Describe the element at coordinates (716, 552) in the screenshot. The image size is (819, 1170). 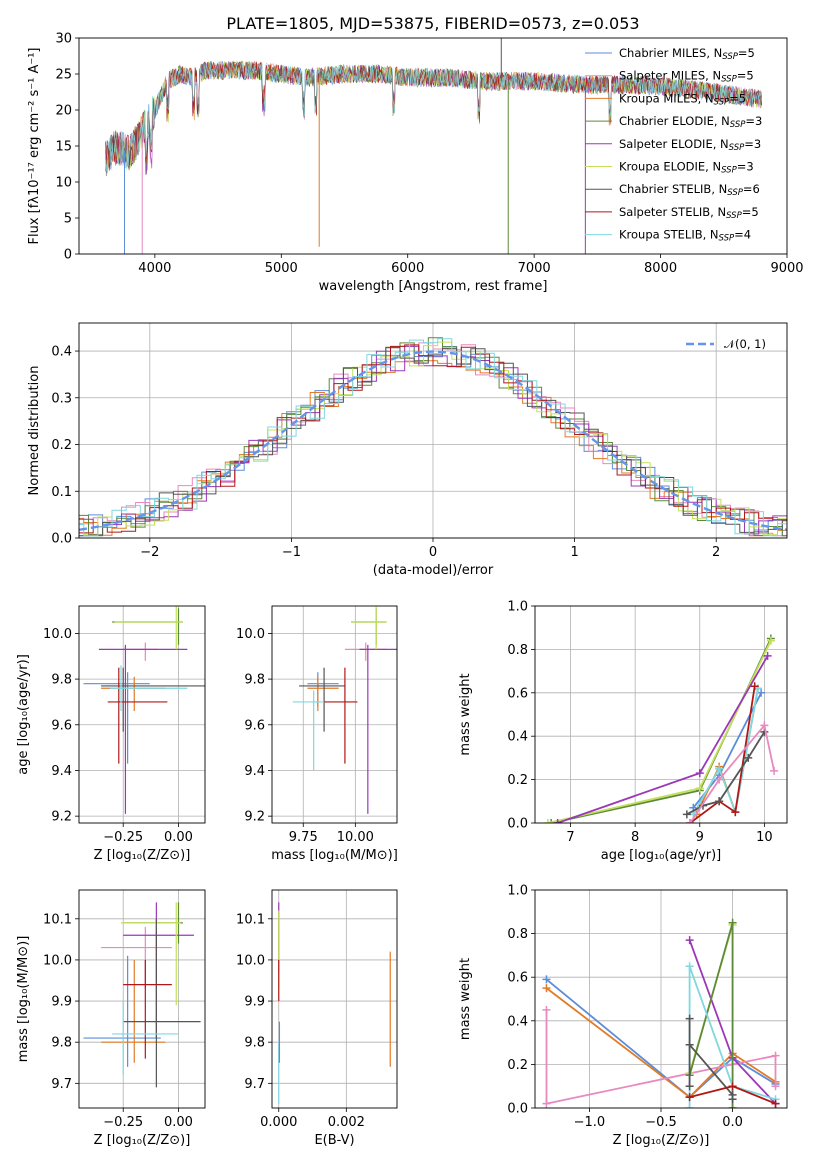
I see `x-tick-label: 2` at that location.